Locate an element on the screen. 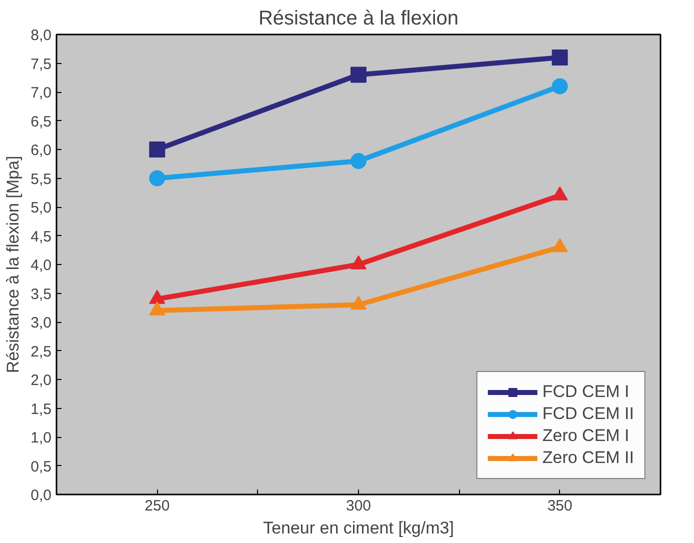 The width and height of the screenshot is (694, 543). y-tick-label: 8,0 is located at coordinates (41, 35).